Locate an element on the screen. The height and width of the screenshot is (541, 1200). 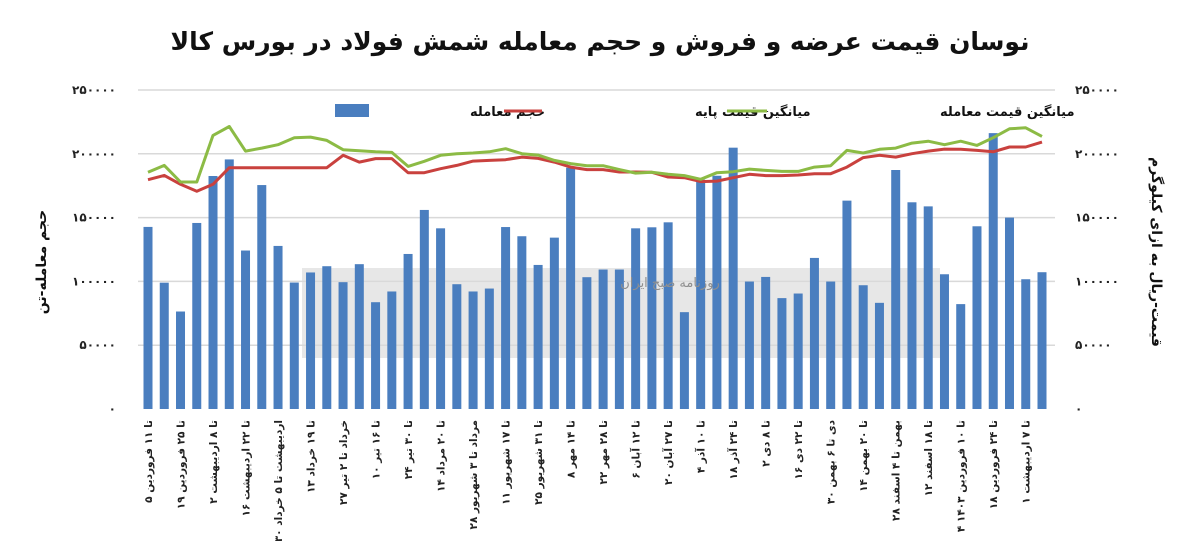
x-axis-label: ۱۸ تا ۲۴ فروردین is located at coordinates (994, 464).